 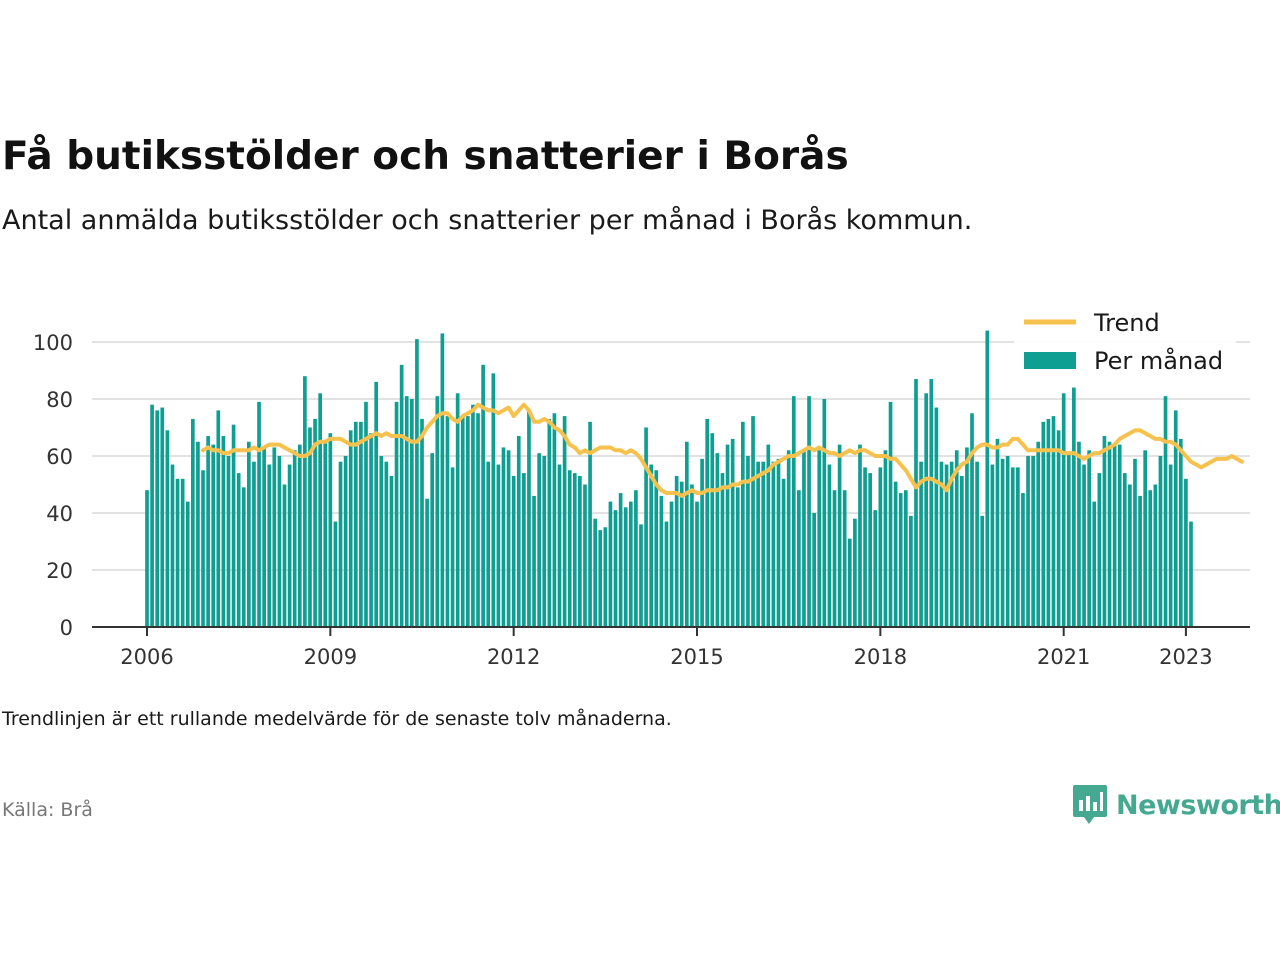 What do you see at coordinates (1125, 345) in the screenshot?
I see `legend-background` at bounding box center [1125, 345].